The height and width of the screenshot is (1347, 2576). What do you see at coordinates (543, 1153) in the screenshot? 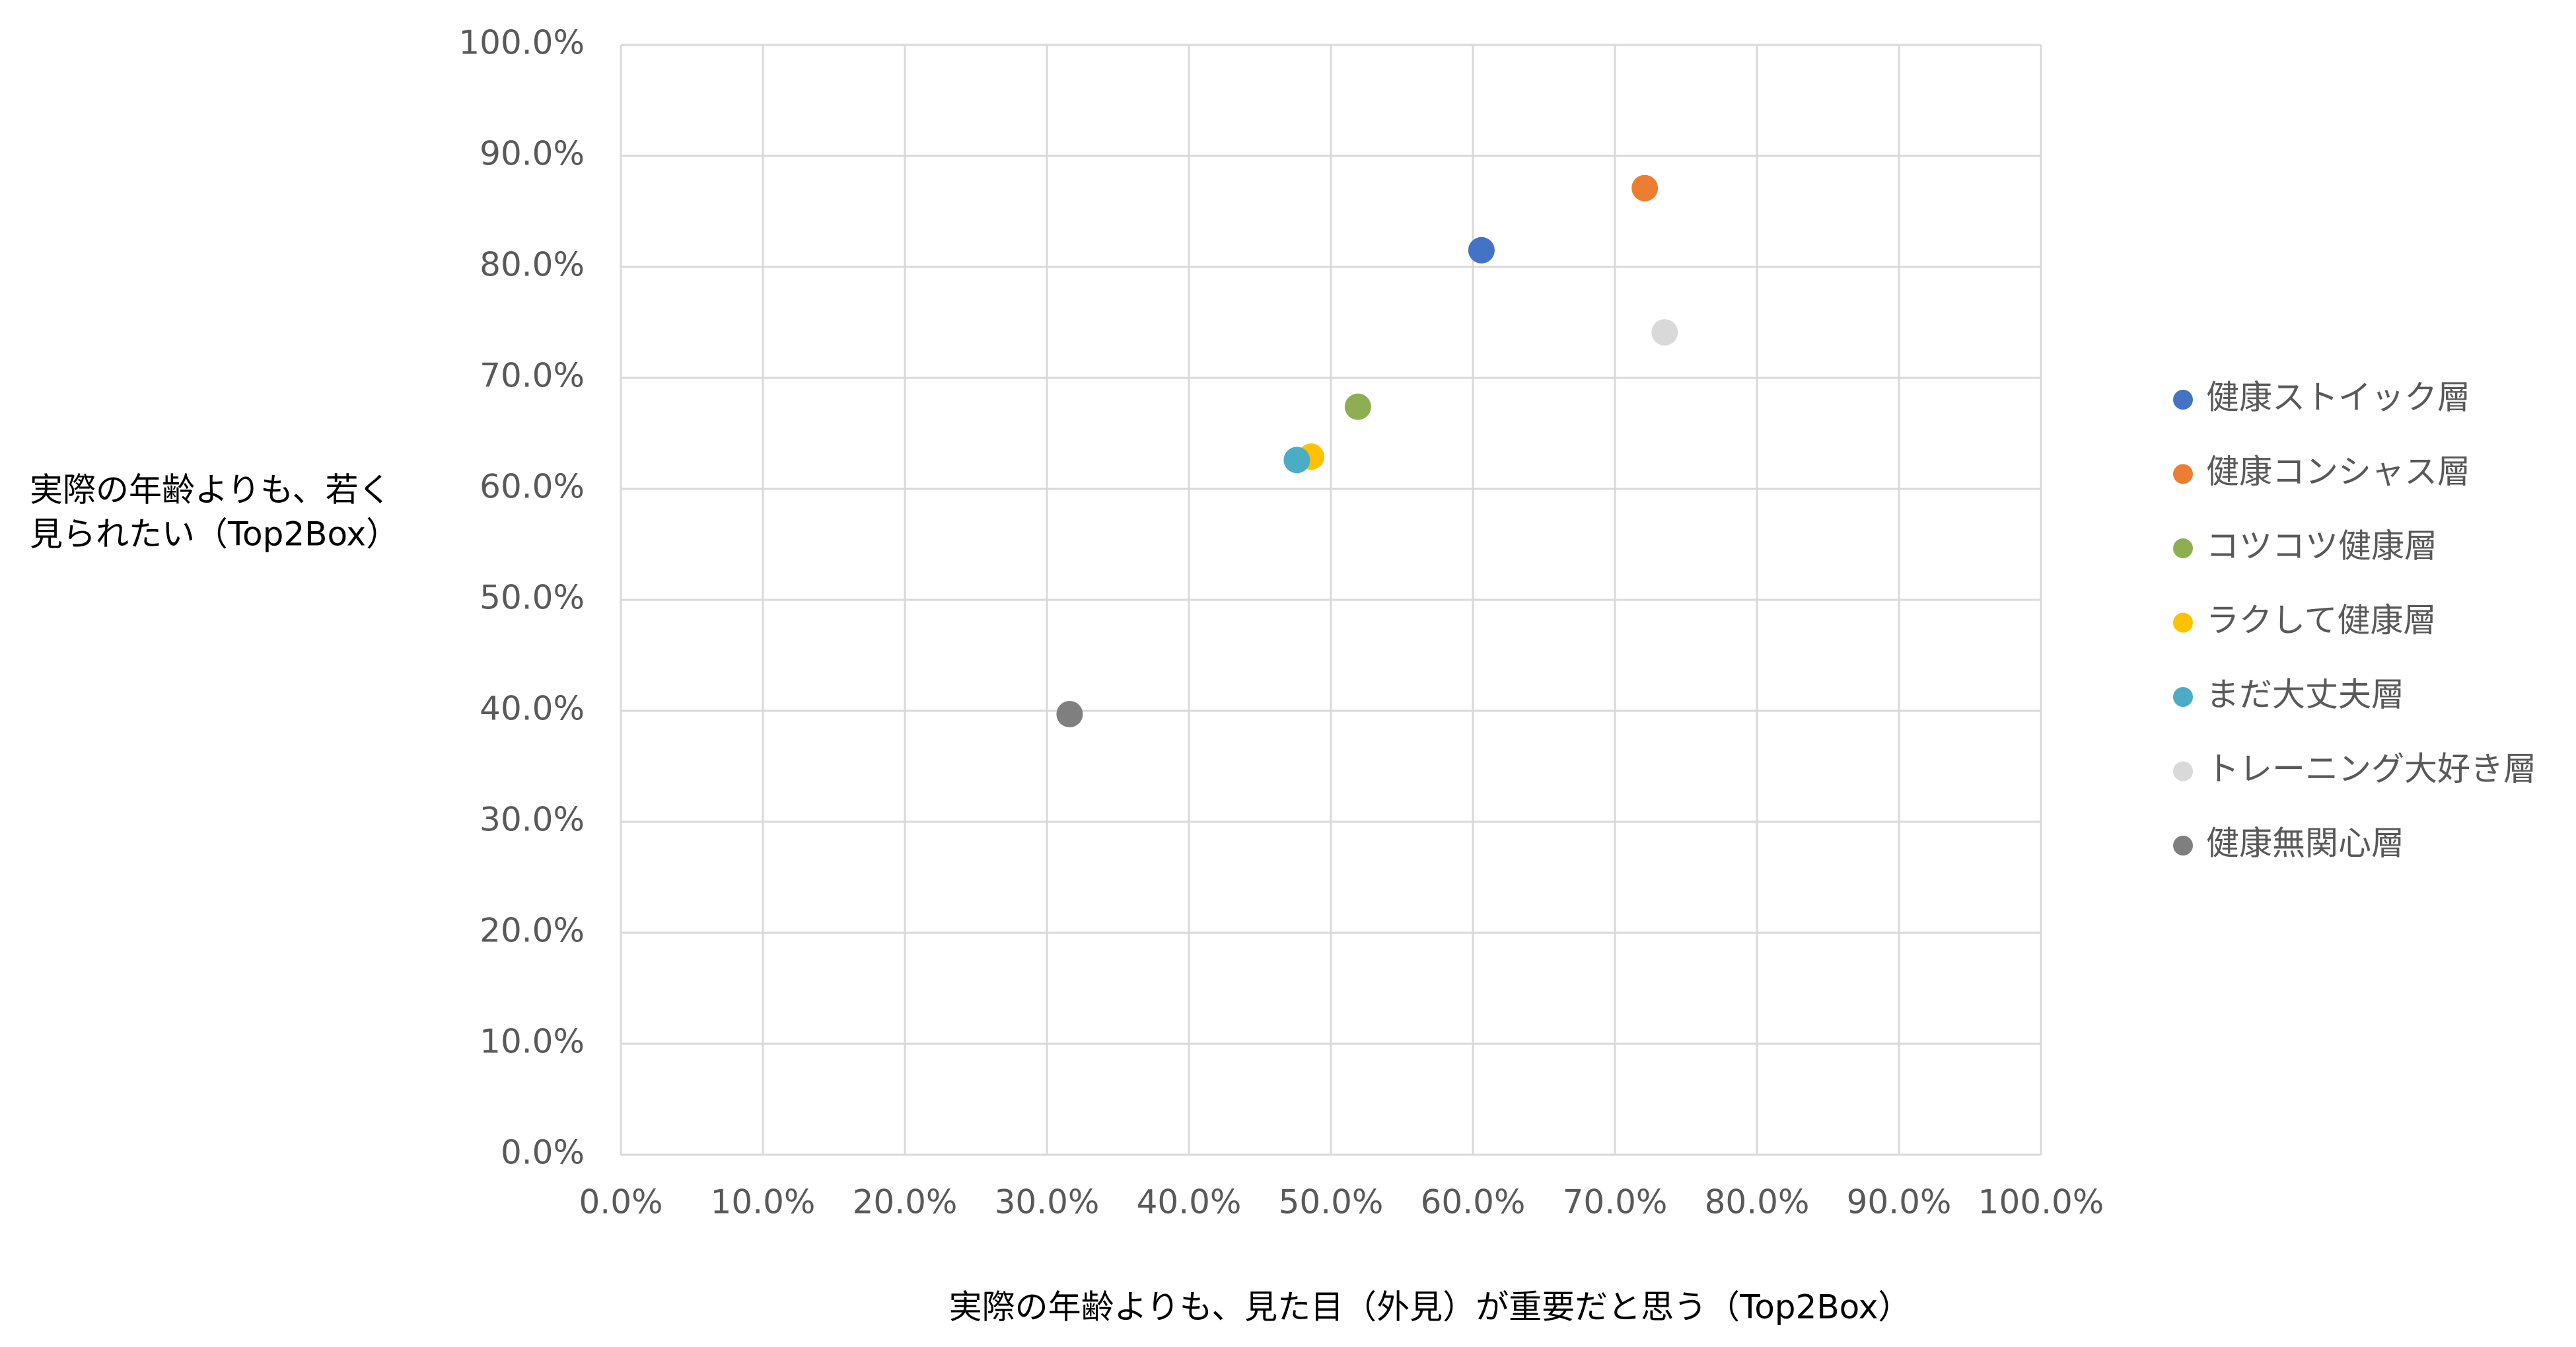
I see `y-tick-label: 0.0%` at bounding box center [543, 1153].